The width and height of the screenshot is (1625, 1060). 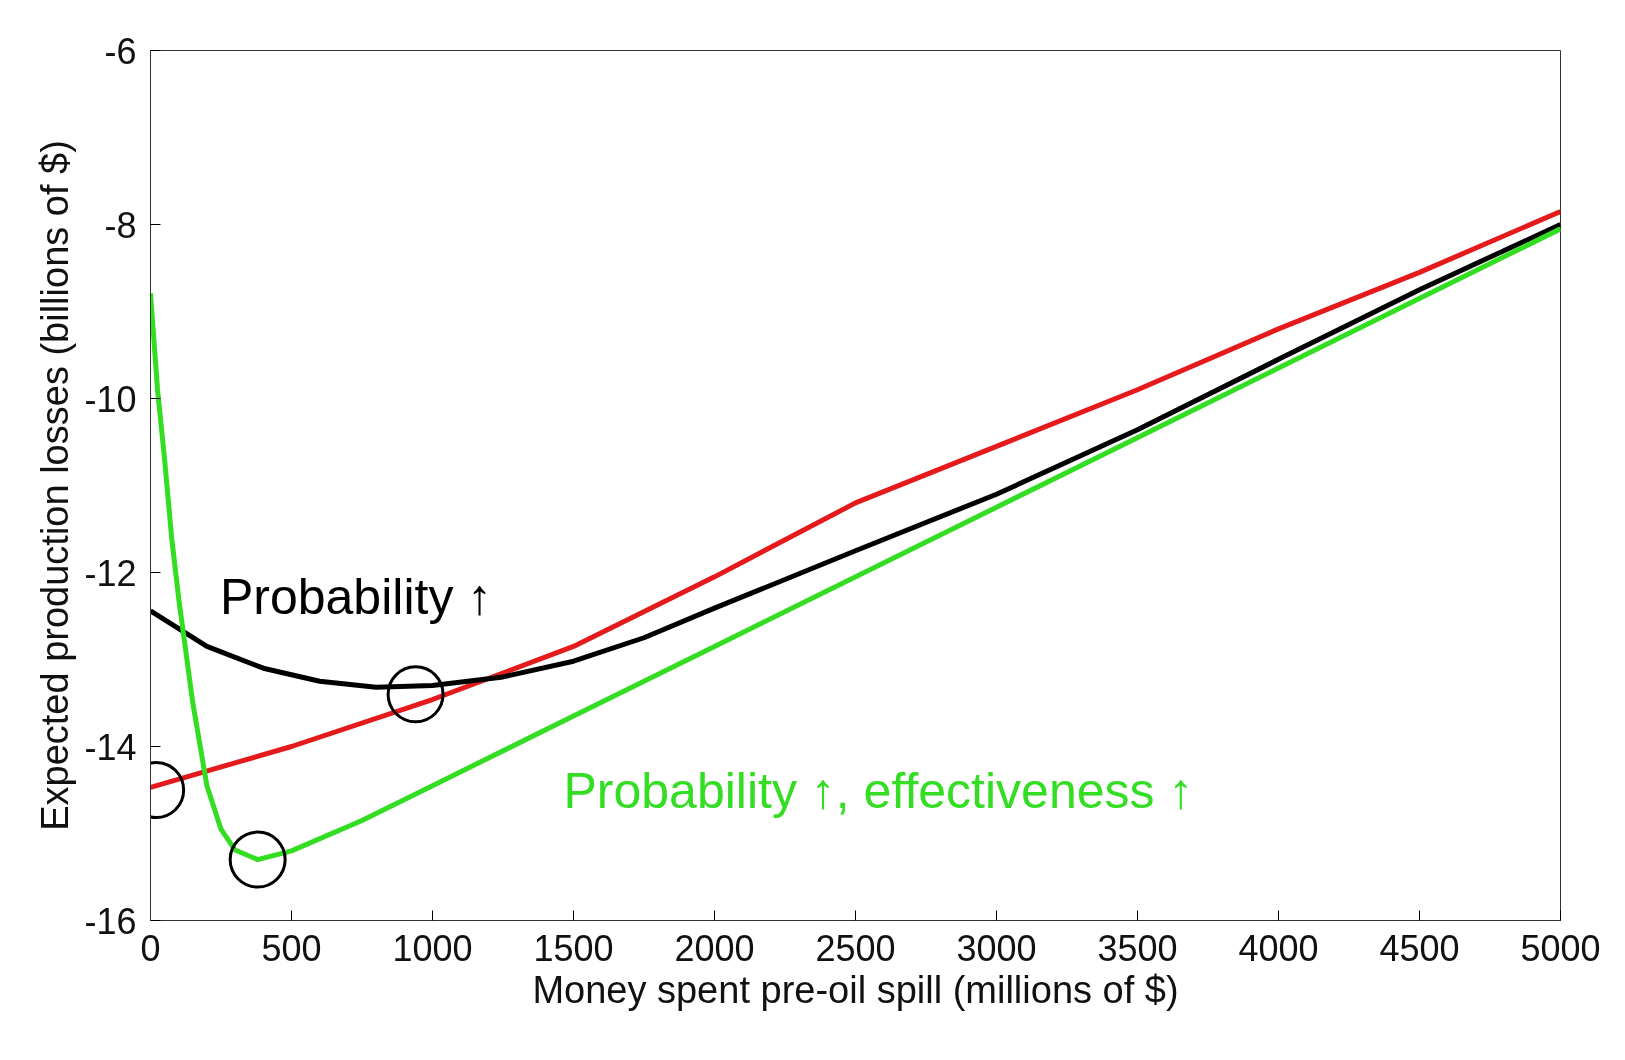 I want to click on x-tick-label: 2500, so click(x=855, y=948).